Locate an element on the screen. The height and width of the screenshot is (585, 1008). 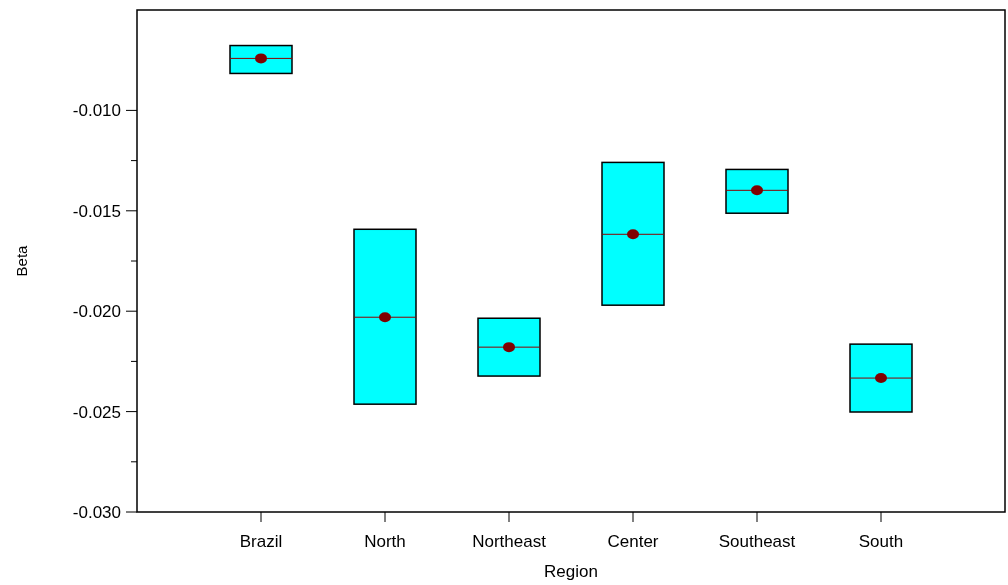
y-tick-label: -0.015 is located at coordinates (96, 211).